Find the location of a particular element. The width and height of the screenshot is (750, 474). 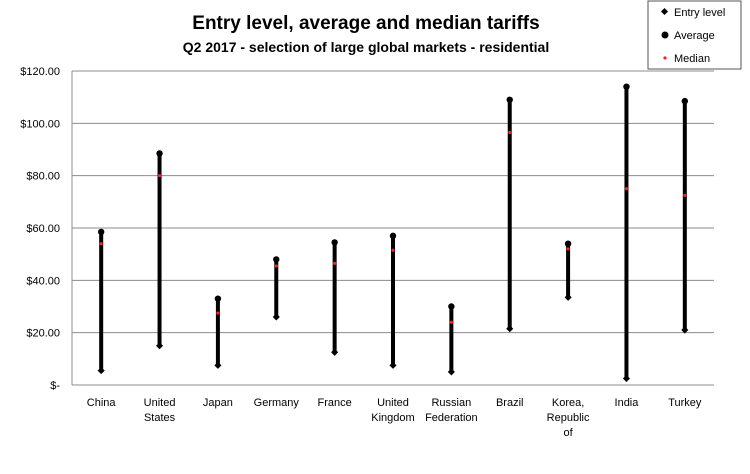

legend-entry-level-label: Entry level is located at coordinates (699, 13).